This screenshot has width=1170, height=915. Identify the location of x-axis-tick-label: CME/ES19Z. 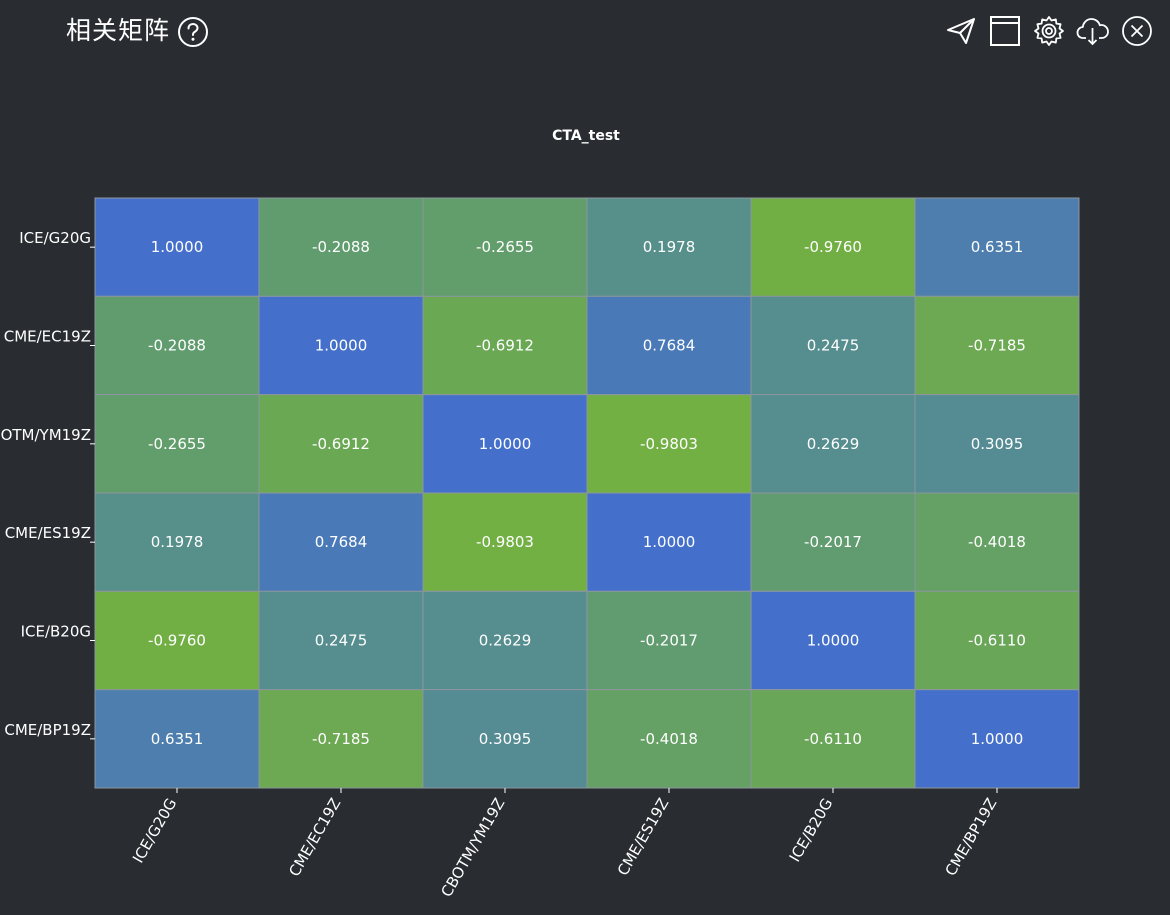
(643, 837).